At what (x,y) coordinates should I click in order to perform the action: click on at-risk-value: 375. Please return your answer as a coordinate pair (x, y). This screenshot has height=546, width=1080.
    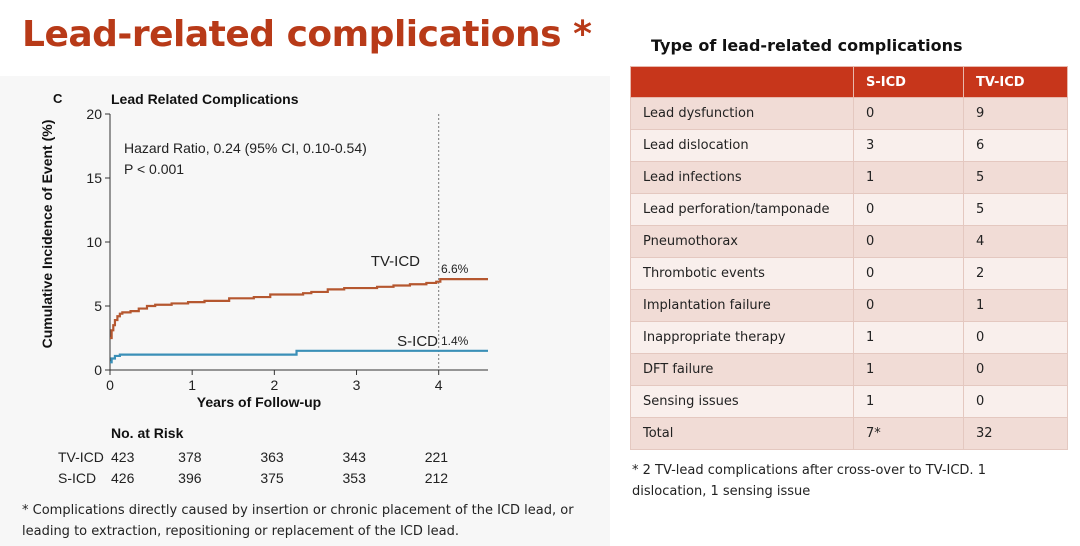
    Looking at the image, I should click on (272, 478).